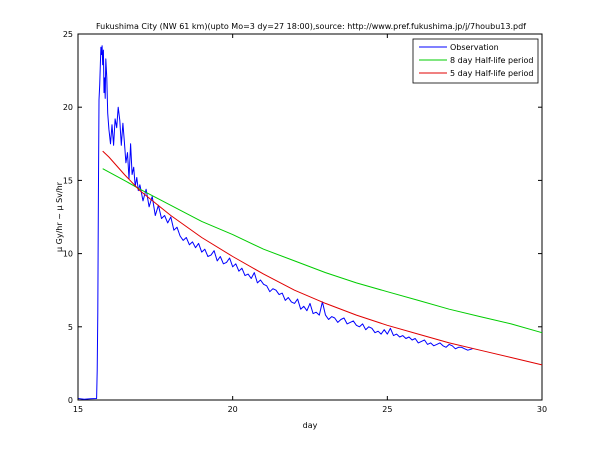 Image resolution: width=600 pixels, height=454 pixels. What do you see at coordinates (542, 409) in the screenshot?
I see `x-tick-label: 30` at bounding box center [542, 409].